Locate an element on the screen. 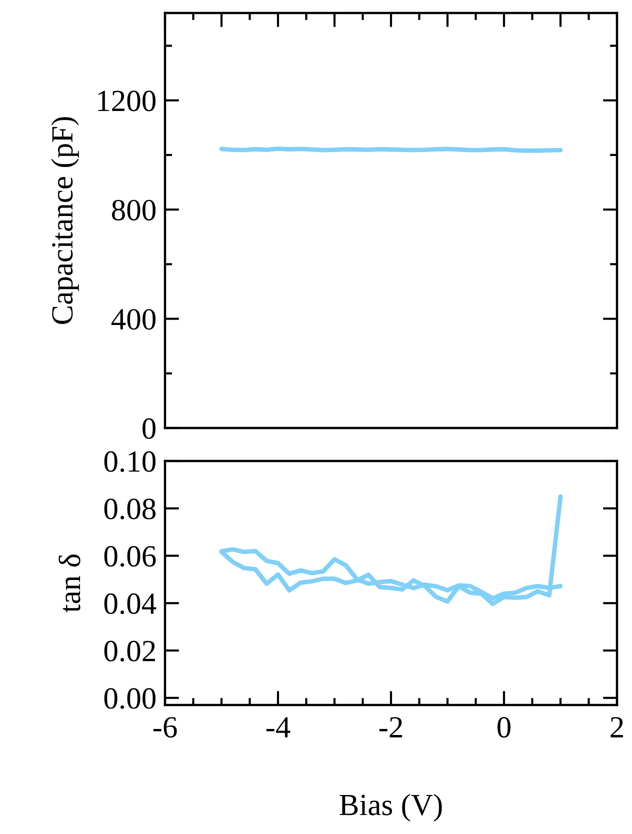 The width and height of the screenshot is (632, 834). y-tick-label: 1200 is located at coordinates (127, 101).